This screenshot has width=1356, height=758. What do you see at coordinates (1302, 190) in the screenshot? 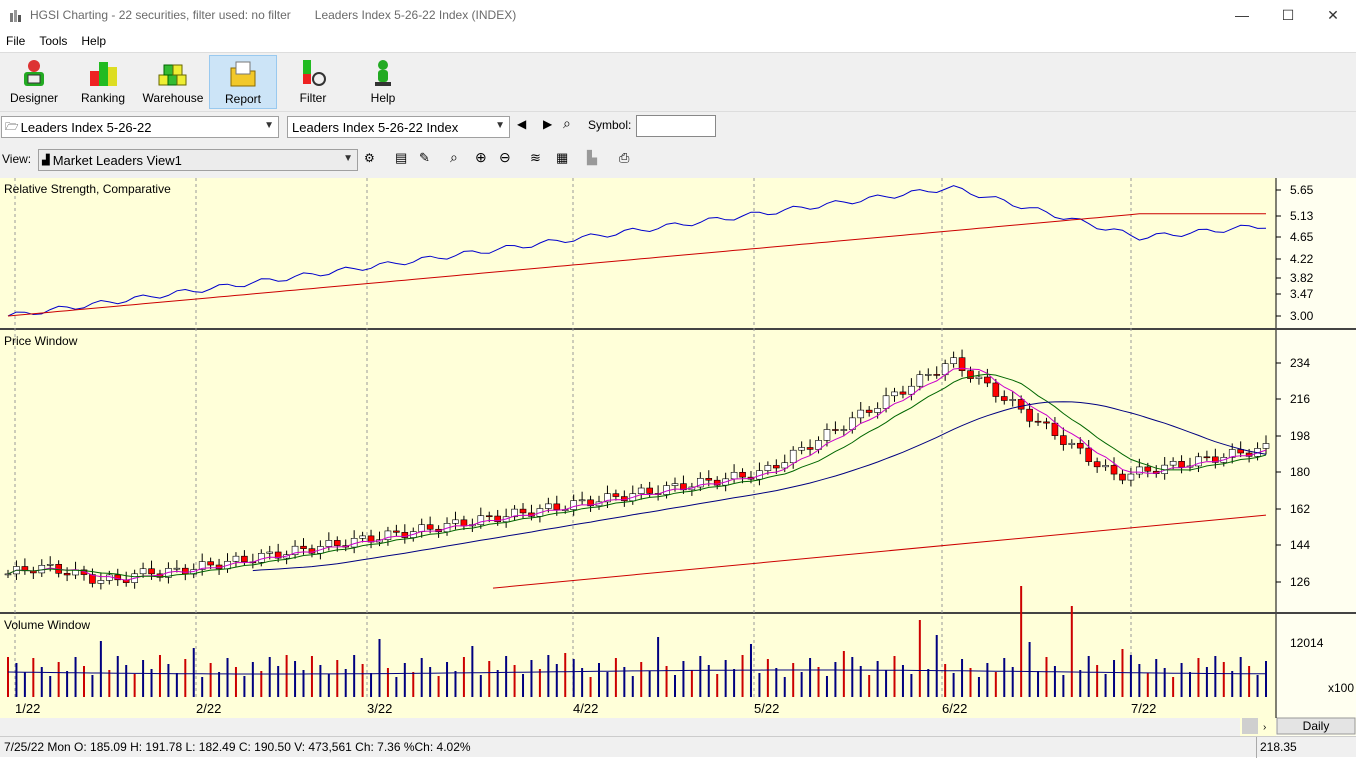
I see `rs-tick-label: 5.65` at bounding box center [1302, 190].